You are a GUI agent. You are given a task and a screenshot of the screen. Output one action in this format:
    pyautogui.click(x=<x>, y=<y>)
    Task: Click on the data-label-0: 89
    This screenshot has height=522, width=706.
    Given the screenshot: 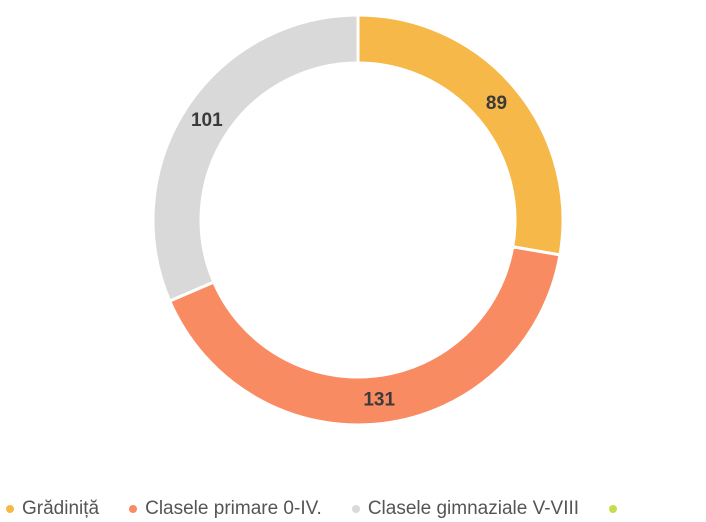 What is the action you would take?
    pyautogui.click(x=496, y=103)
    